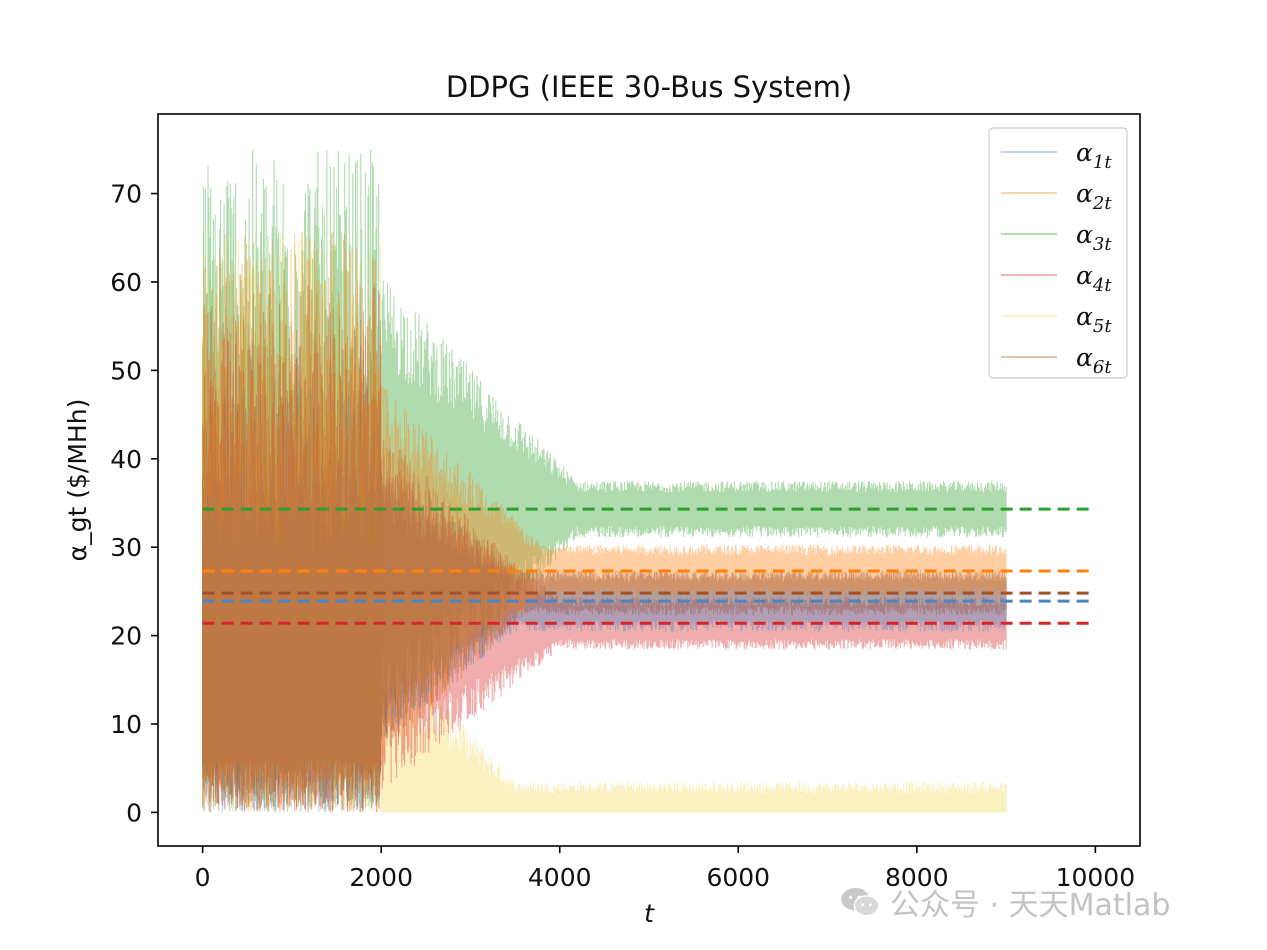 Image resolution: width=1267 pixels, height=950 pixels. I want to click on chart-title: DDPG (IEEE 30-Bus System), so click(649, 87).